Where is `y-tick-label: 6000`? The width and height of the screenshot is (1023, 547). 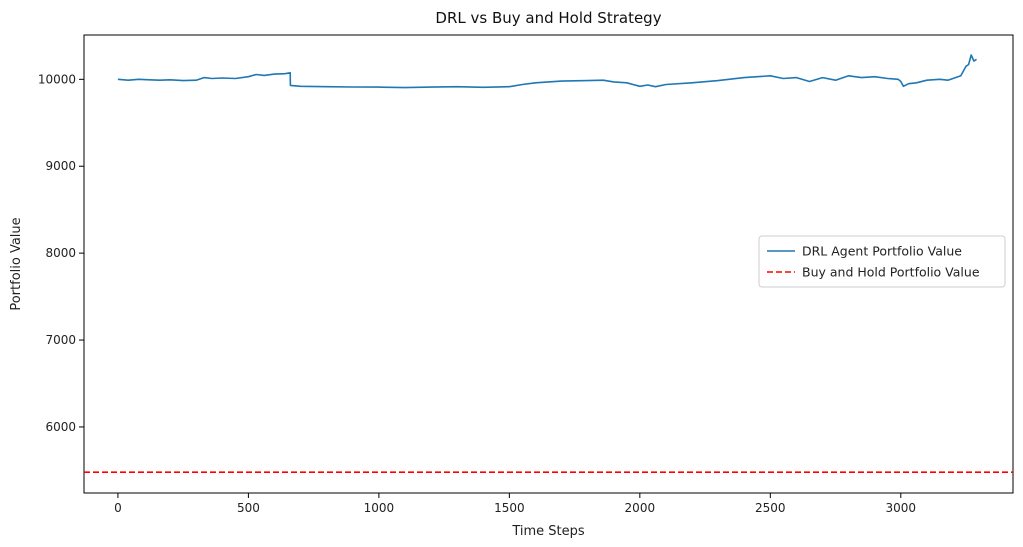 y-tick-label: 6000 is located at coordinates (60, 427).